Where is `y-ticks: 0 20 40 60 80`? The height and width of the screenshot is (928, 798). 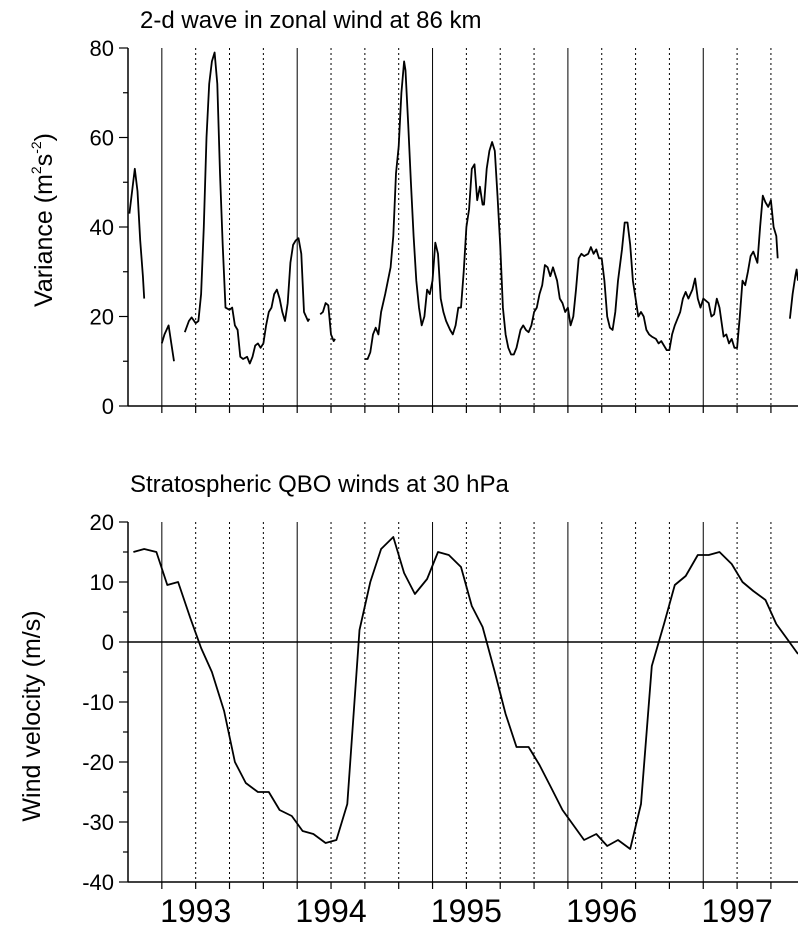 y-ticks: 0 20 40 60 80 is located at coordinates (109, 227).